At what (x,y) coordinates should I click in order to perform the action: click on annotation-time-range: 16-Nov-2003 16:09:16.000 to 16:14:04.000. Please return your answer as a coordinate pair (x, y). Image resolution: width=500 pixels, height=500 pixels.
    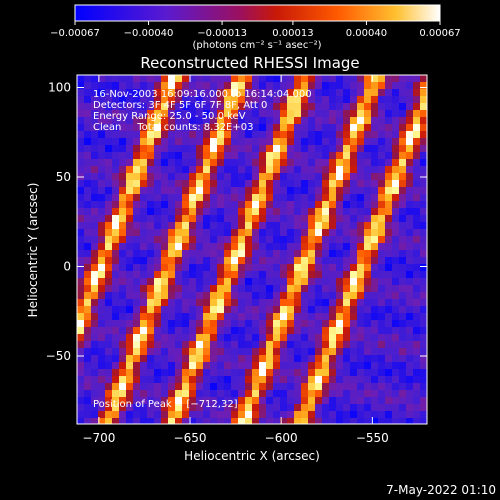
    Looking at the image, I should click on (202, 94).